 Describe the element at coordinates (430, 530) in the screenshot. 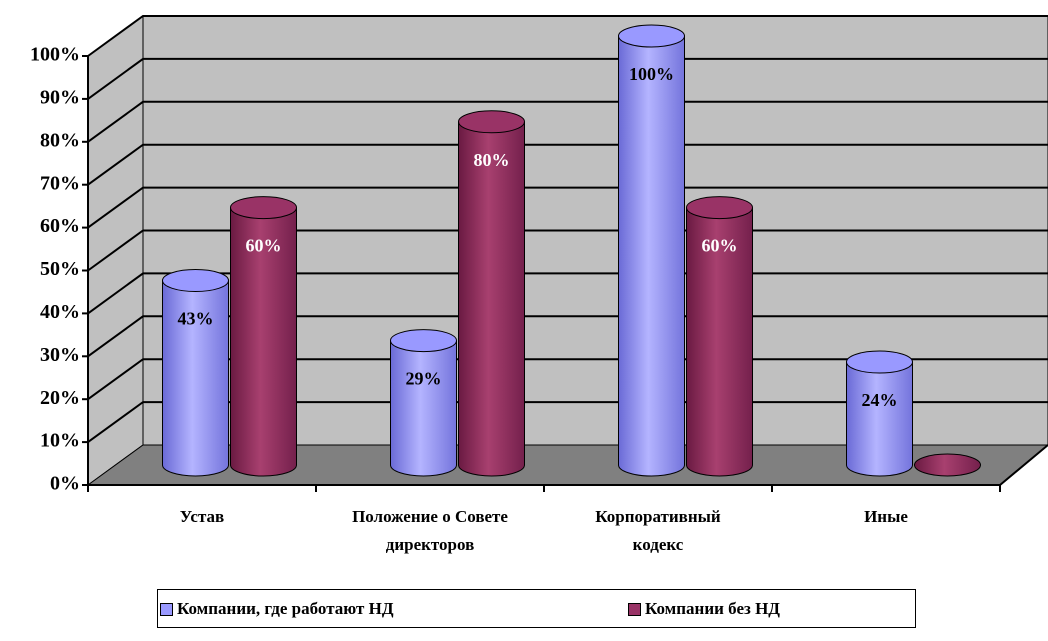

I see `x-tick-label: Положение о Совете директоров` at that location.